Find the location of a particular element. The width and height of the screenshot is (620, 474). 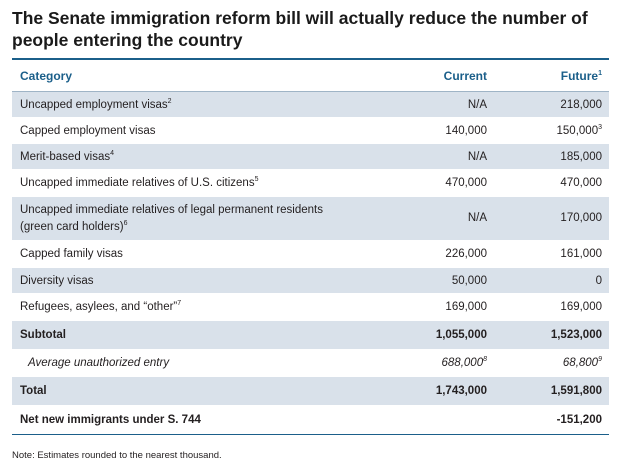

subtotal-current: 1,055,000 is located at coordinates (461, 335).